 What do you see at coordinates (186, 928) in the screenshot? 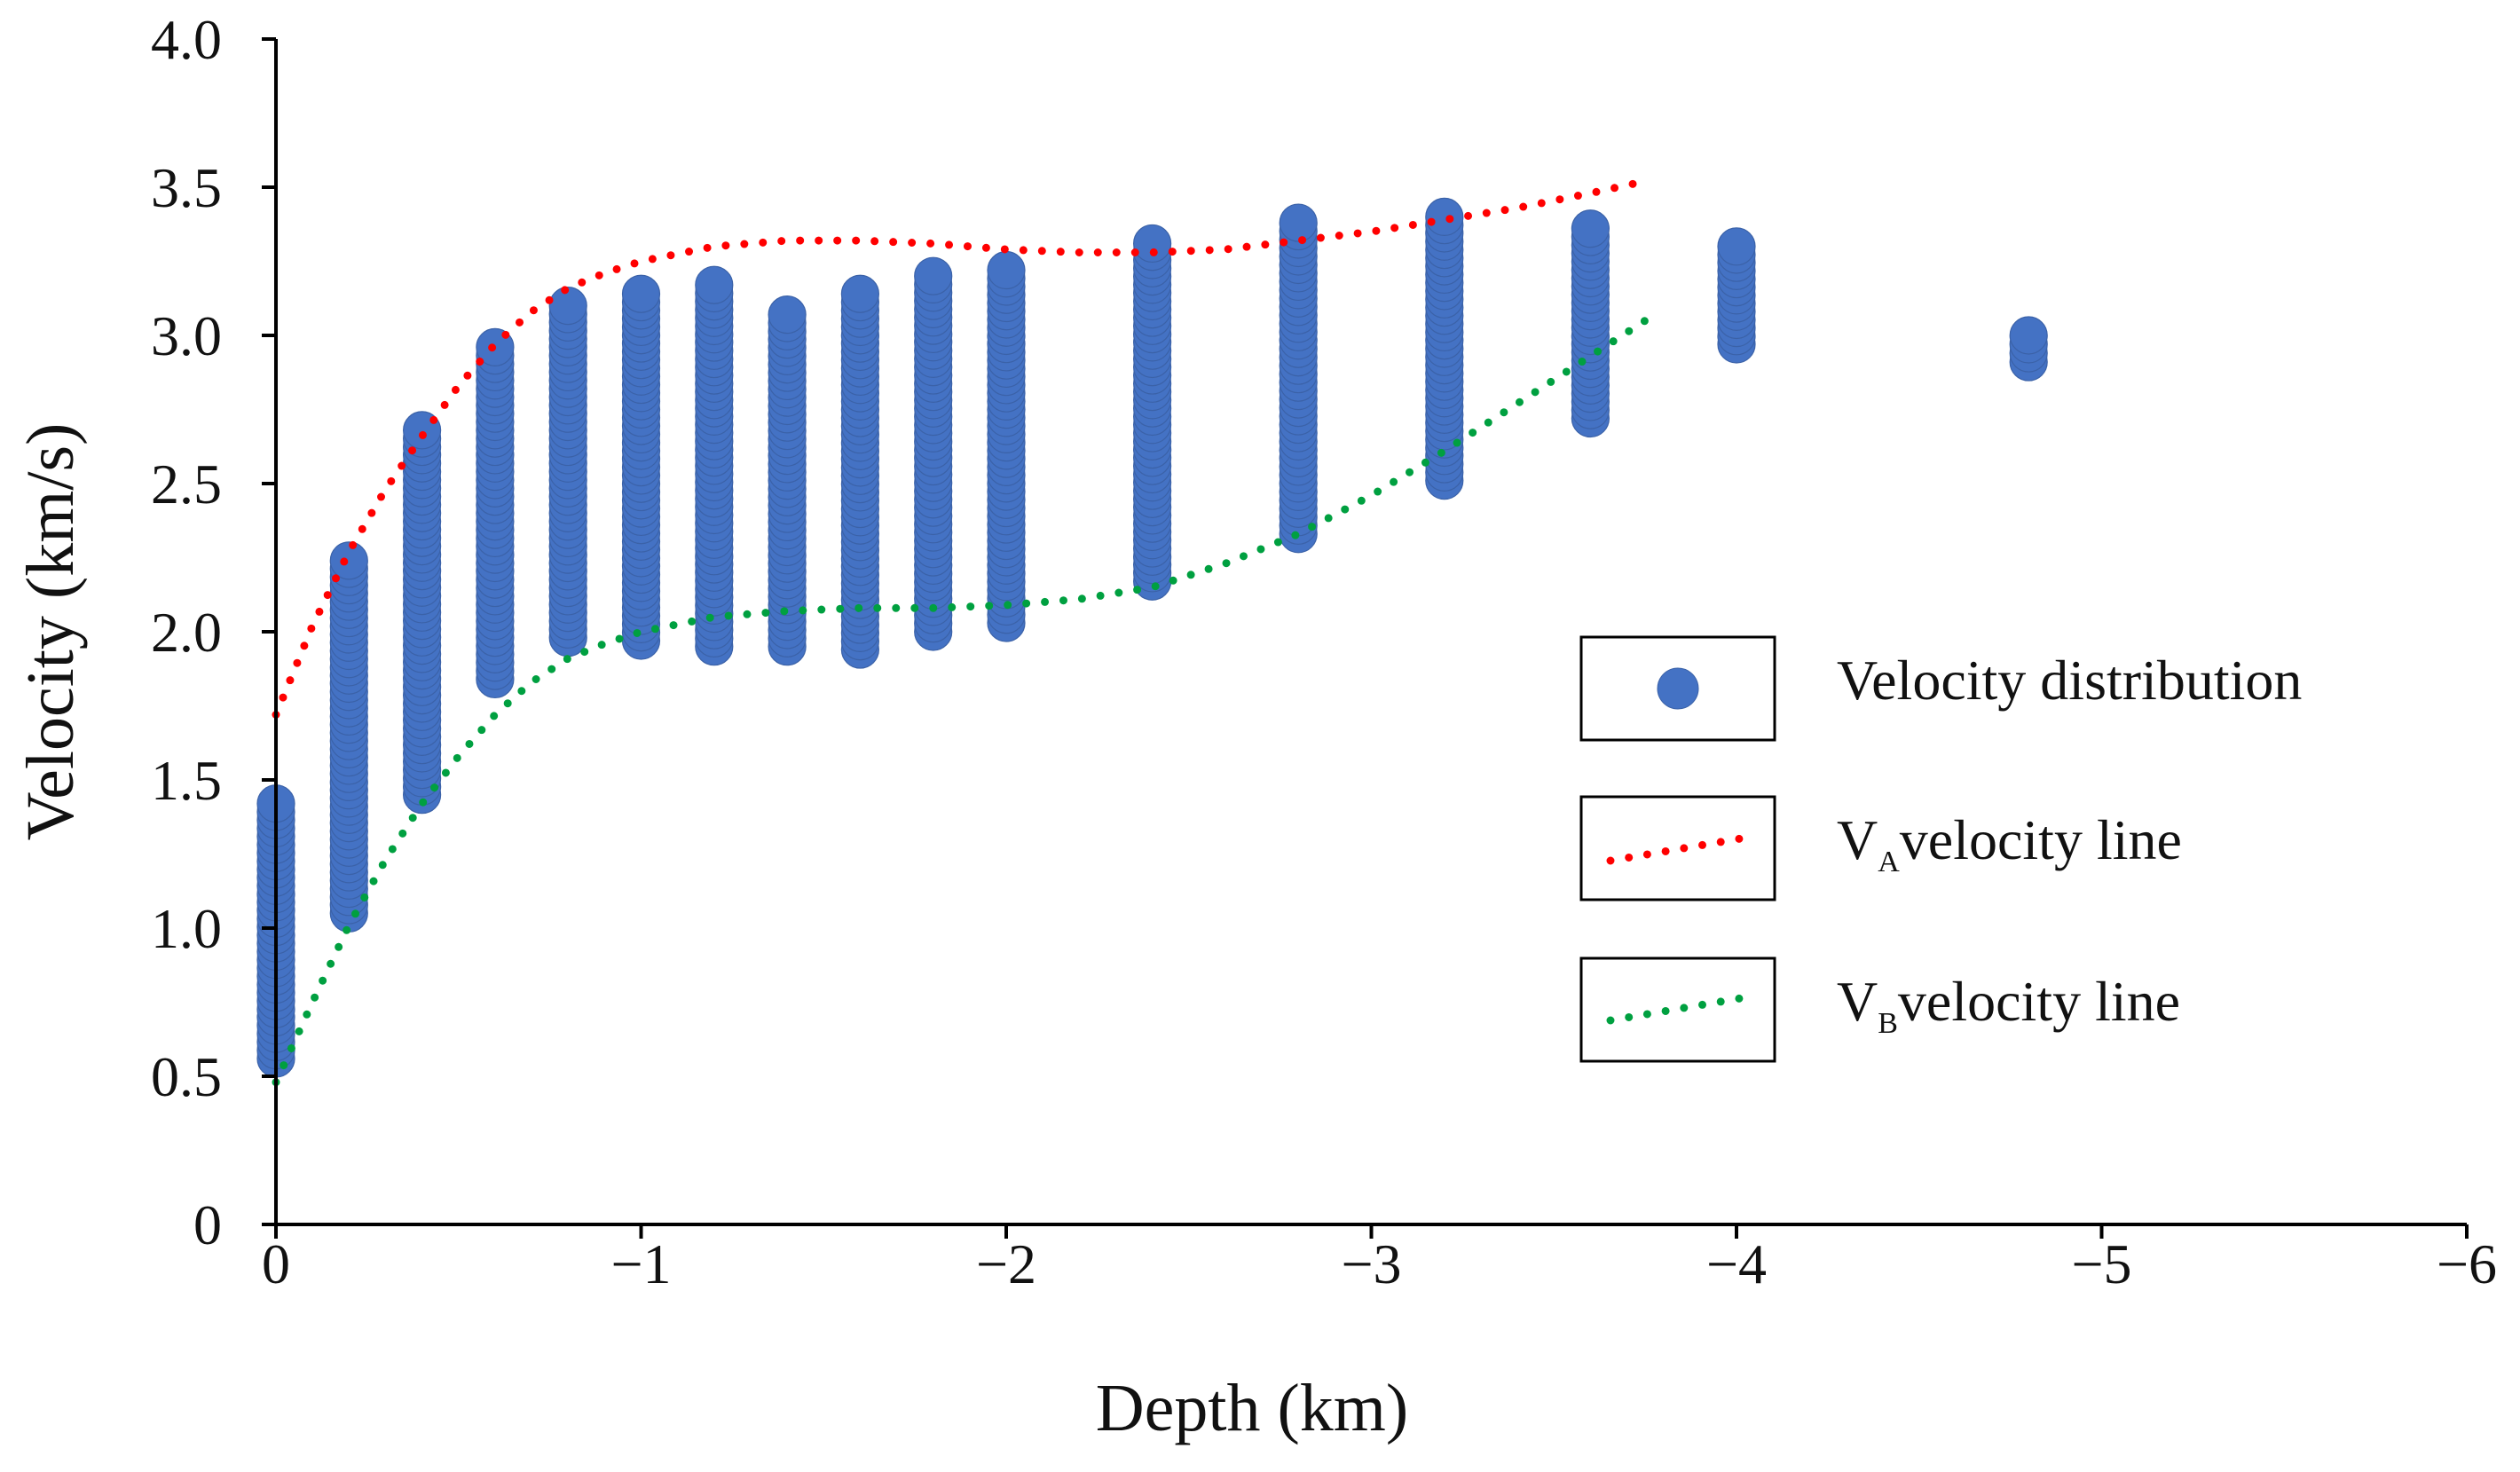
I see `y-tick-label: 1.0` at bounding box center [186, 928].